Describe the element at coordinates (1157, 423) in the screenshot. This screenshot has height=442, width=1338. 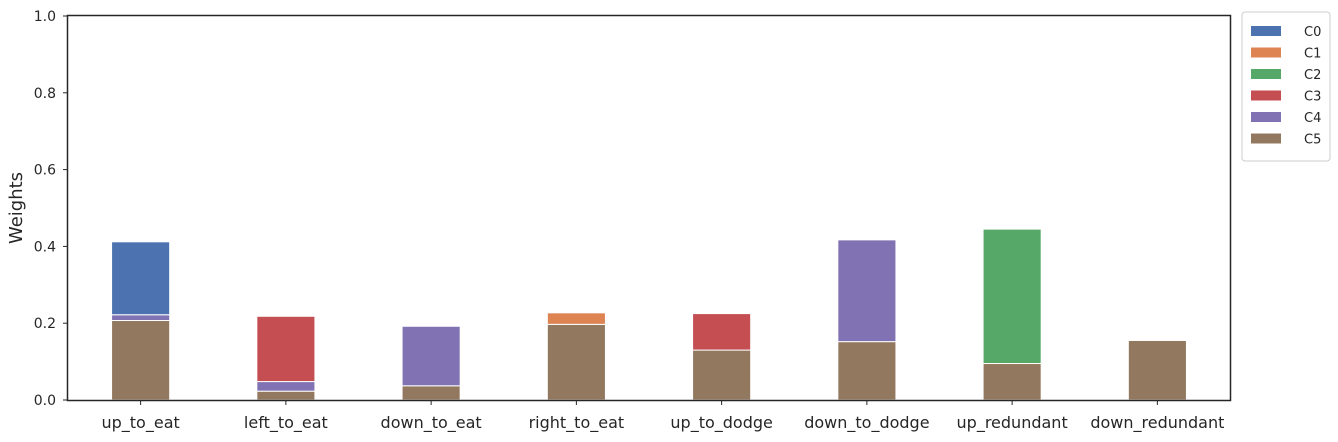
I see `x-tick-label-down-redundant: down_redundant` at that location.